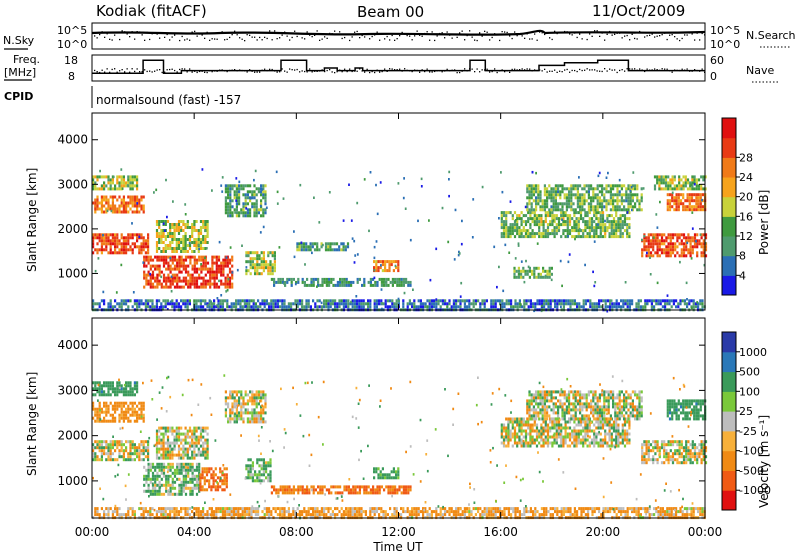 The width and height of the screenshot is (800, 554). I want to click on colorbar-tick-label: 16, so click(746, 216).